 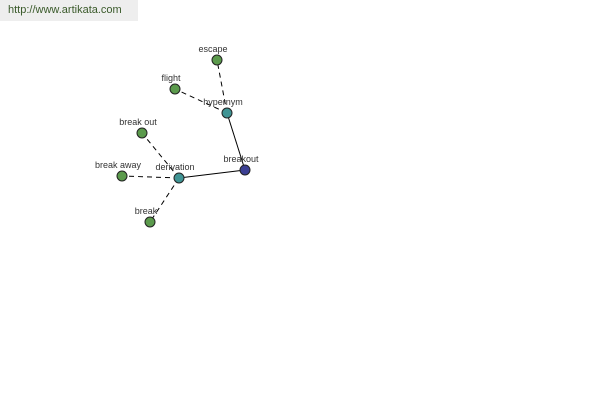 I want to click on site-url-link: http://www.artikata.com, so click(x=69, y=10).